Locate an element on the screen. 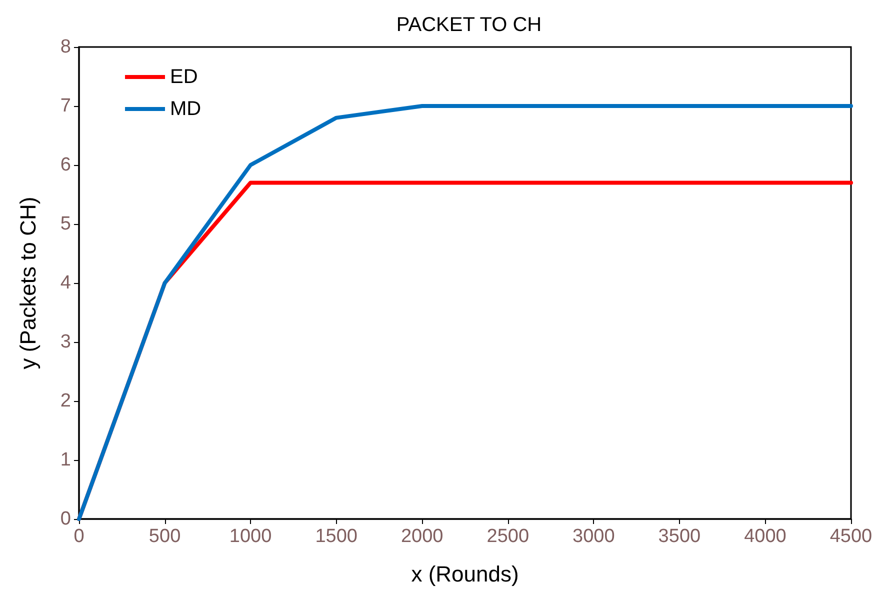  y-axis-title: y (Packets to CH) is located at coordinates (28, 283).